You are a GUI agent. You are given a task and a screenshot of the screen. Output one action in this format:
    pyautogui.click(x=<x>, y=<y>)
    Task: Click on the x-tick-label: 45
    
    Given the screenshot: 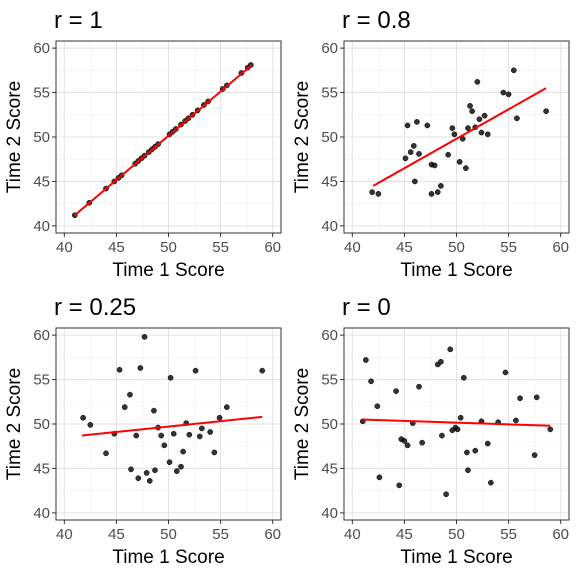 What is the action you would take?
    pyautogui.click(x=404, y=534)
    